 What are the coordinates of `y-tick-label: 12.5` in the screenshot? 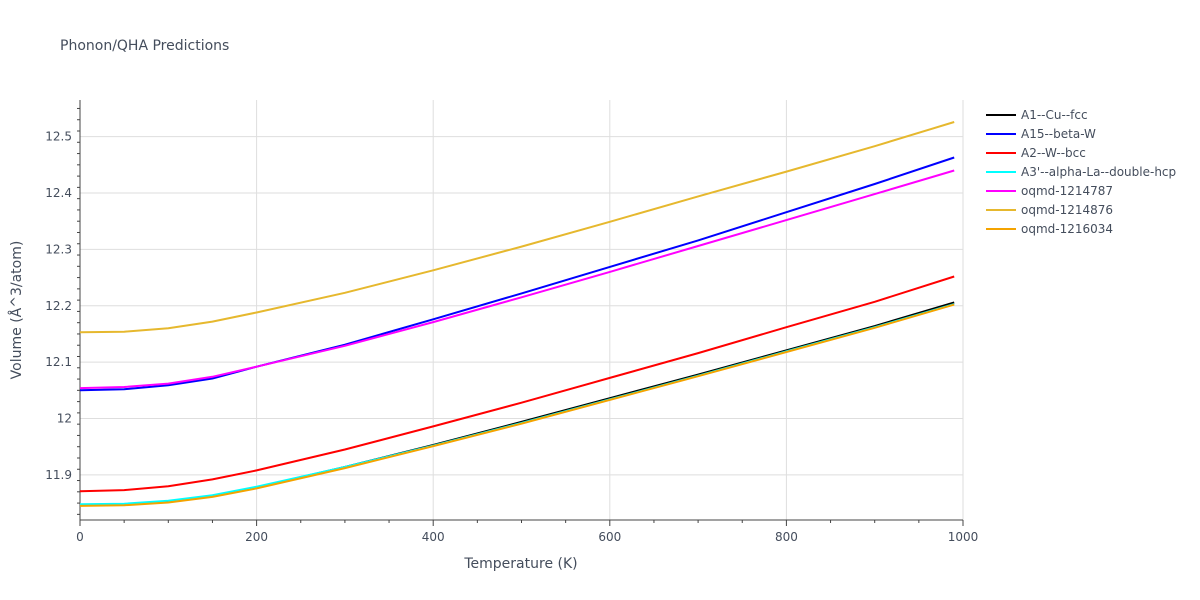 It's located at (58, 137).